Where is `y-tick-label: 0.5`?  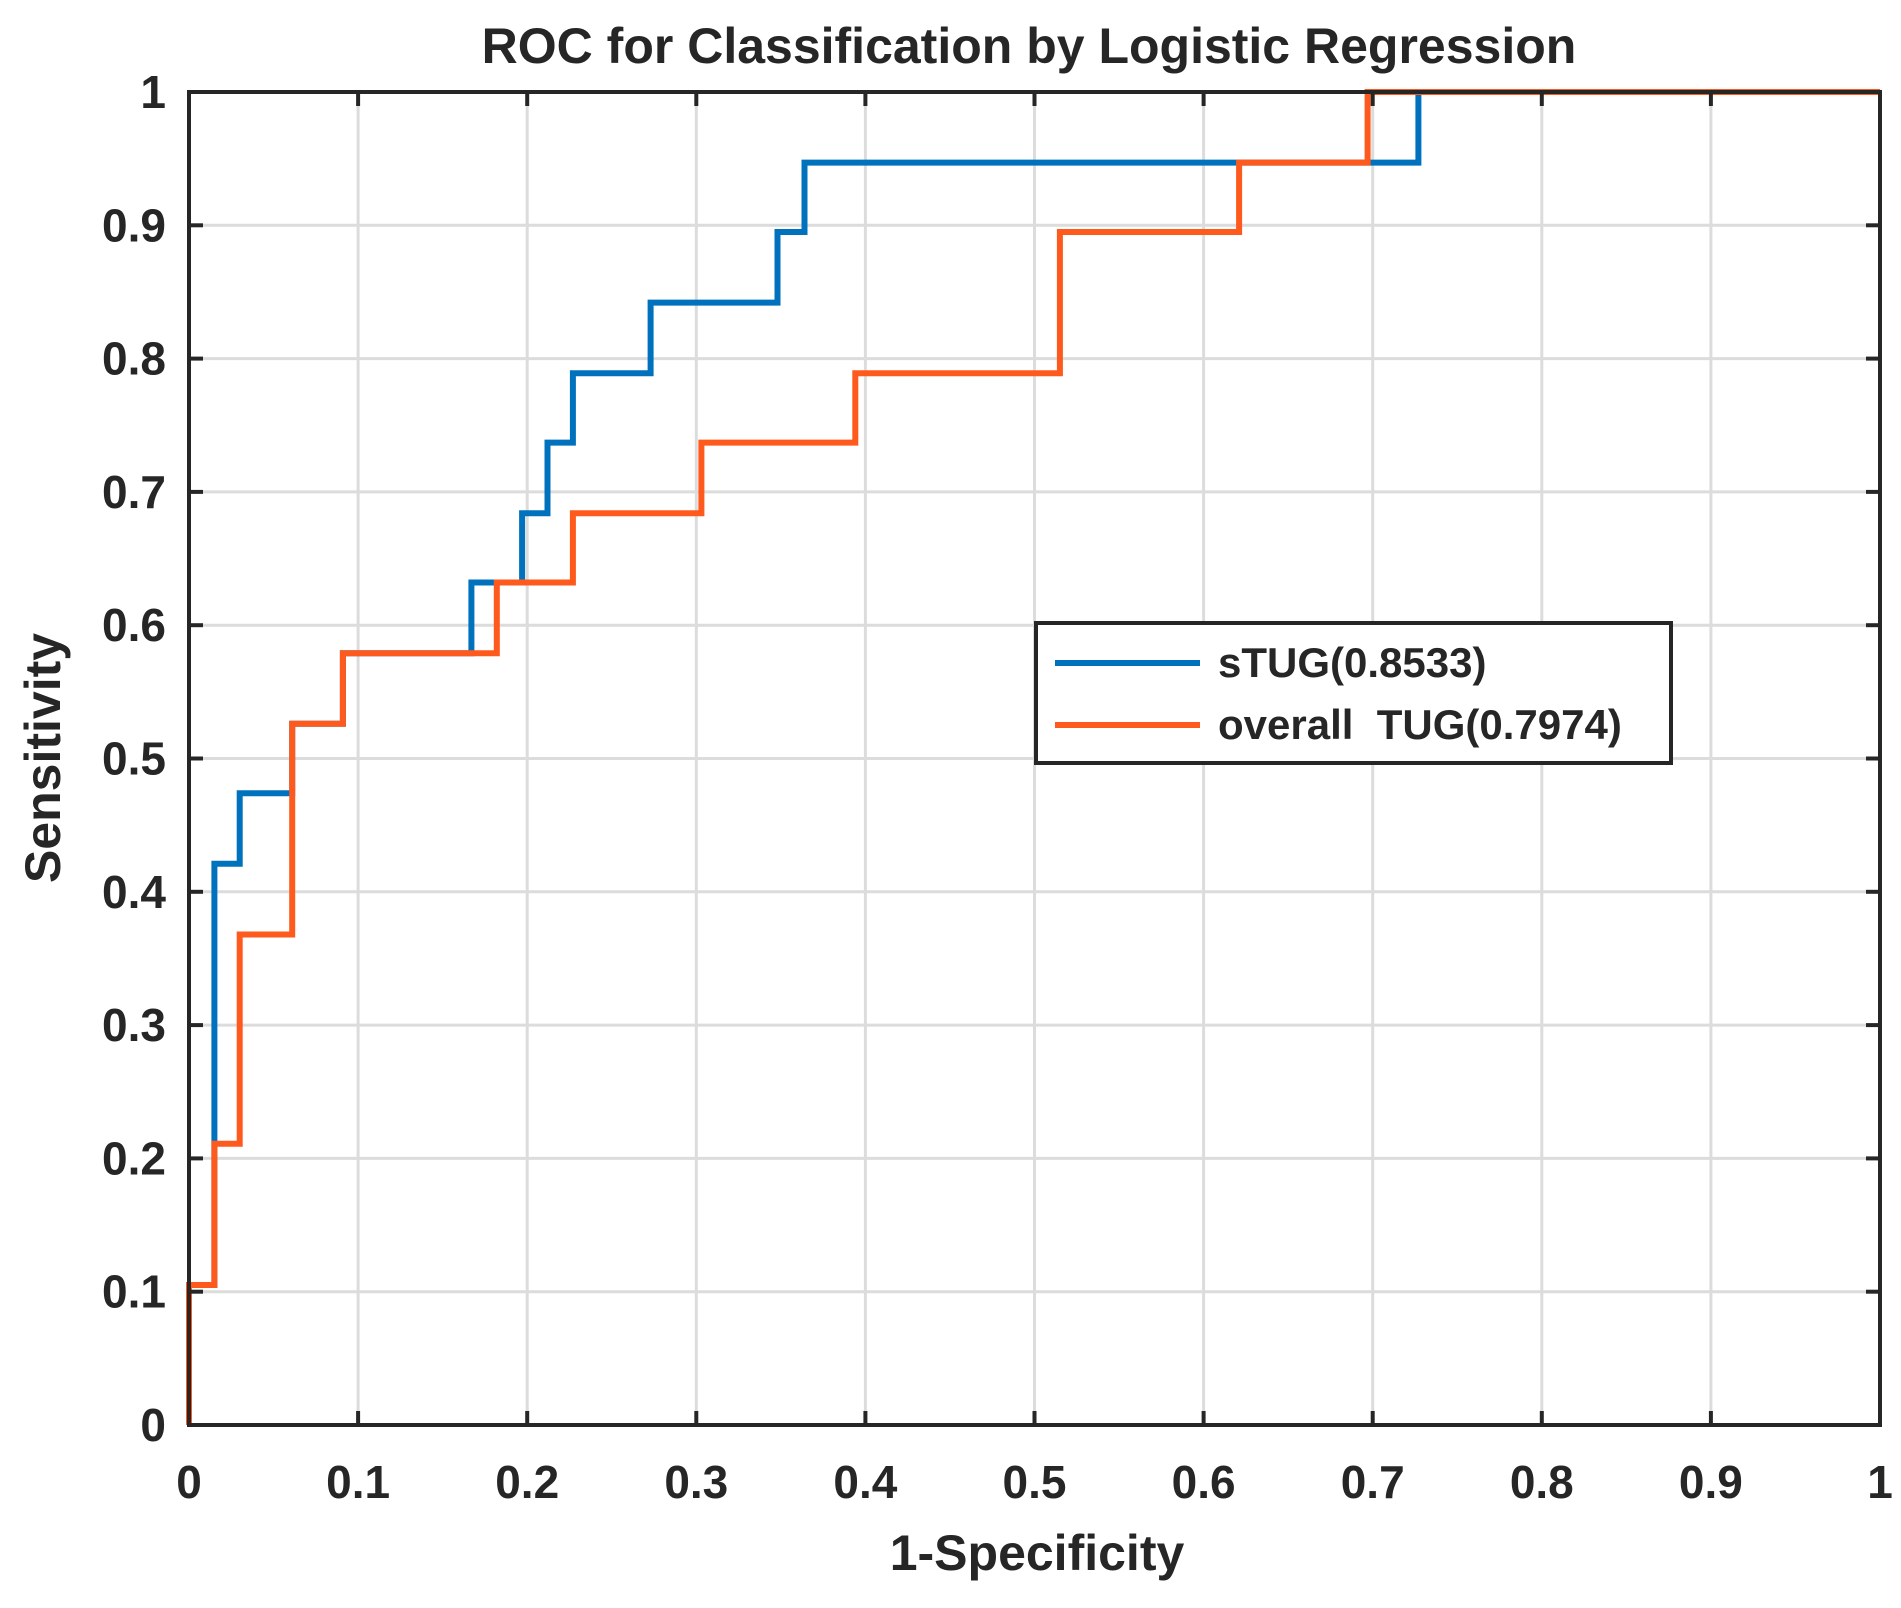 y-tick-label: 0.5 is located at coordinates (134, 759).